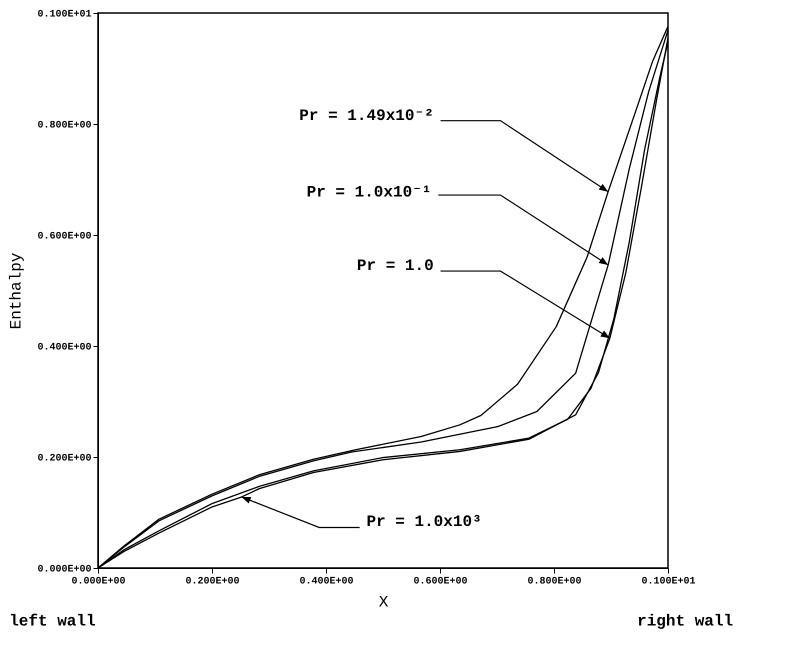 Image resolution: width=788 pixels, height=667 pixels. Describe the element at coordinates (16, 291) in the screenshot. I see `y-axis-title: Enthalpy` at that location.